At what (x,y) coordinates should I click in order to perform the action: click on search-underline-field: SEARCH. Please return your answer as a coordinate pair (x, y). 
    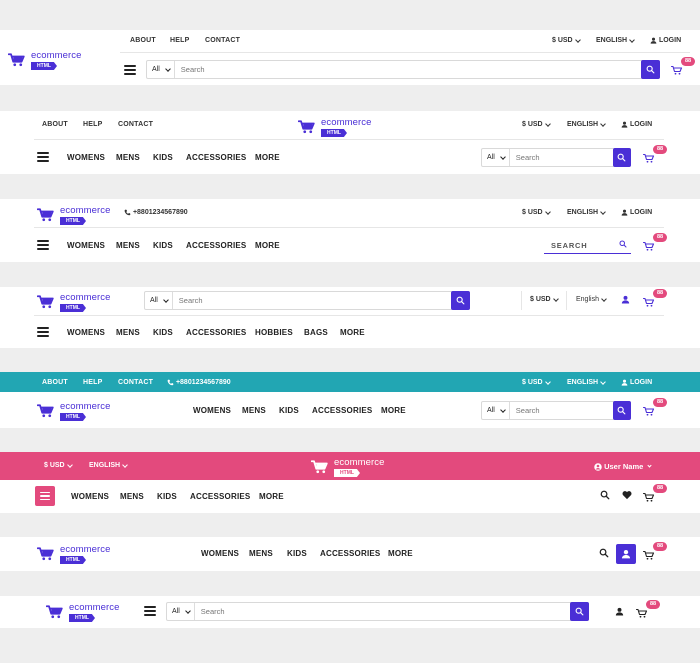
    Looking at the image, I should click on (587, 244).